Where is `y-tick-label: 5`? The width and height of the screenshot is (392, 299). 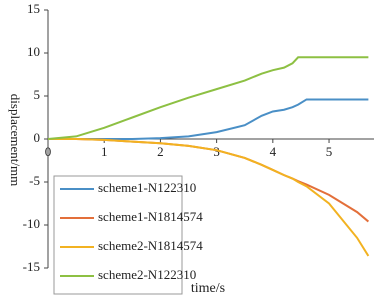
y-tick-label: 5 is located at coordinates (37, 94).